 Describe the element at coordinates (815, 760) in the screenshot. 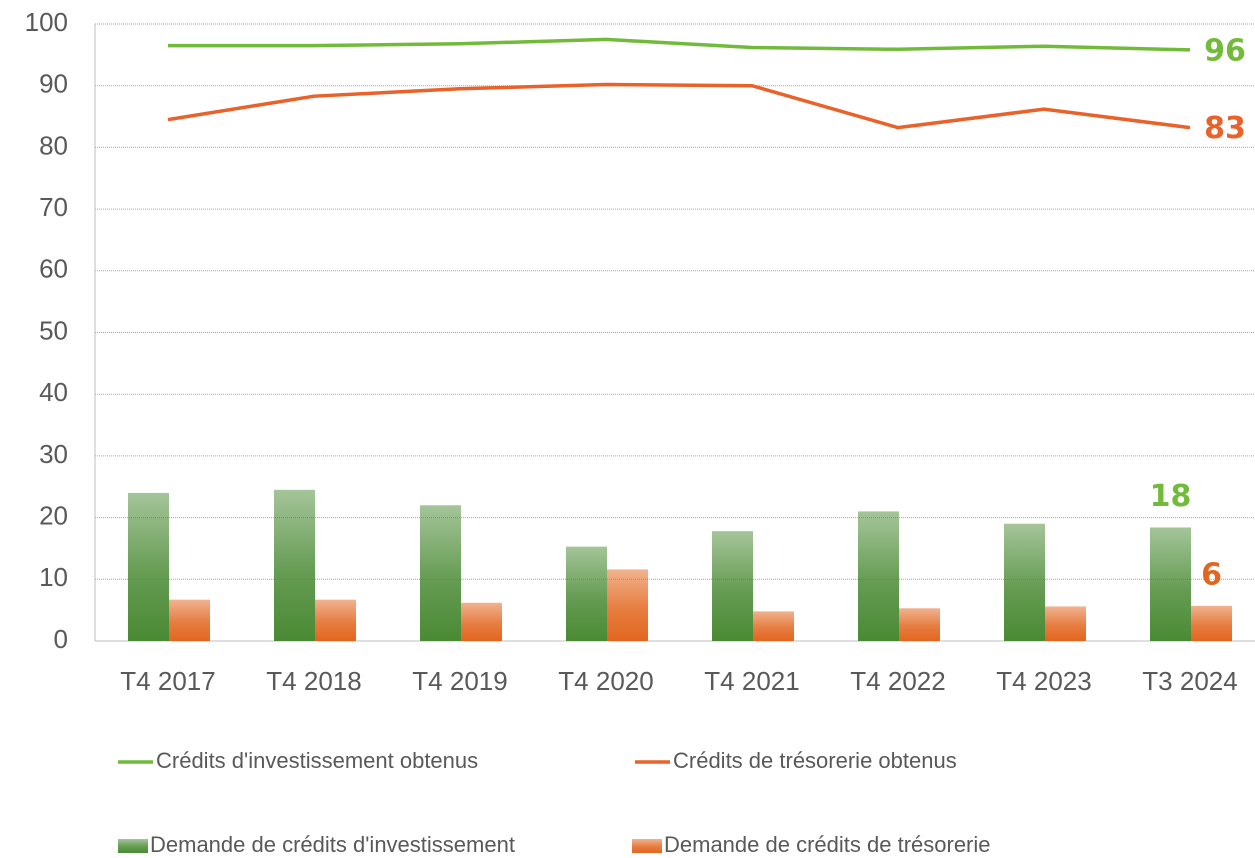

I see `legend-label: Crédits de trésorerie obtenus` at that location.